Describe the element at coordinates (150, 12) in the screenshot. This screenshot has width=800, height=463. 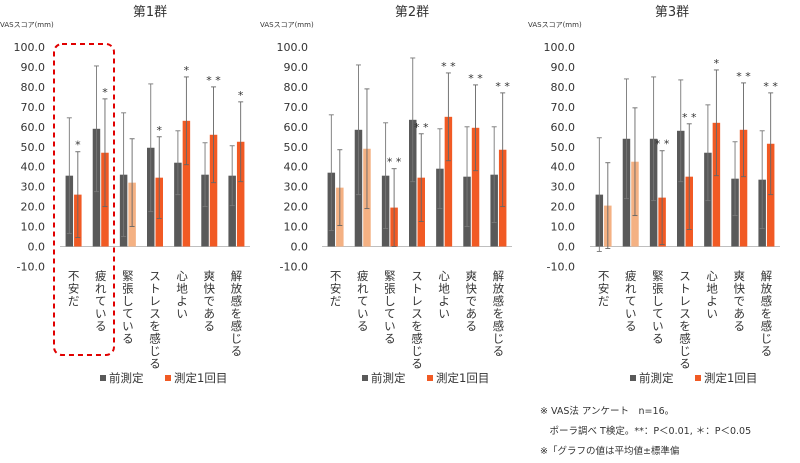
I see `chart-title: 第1群` at that location.